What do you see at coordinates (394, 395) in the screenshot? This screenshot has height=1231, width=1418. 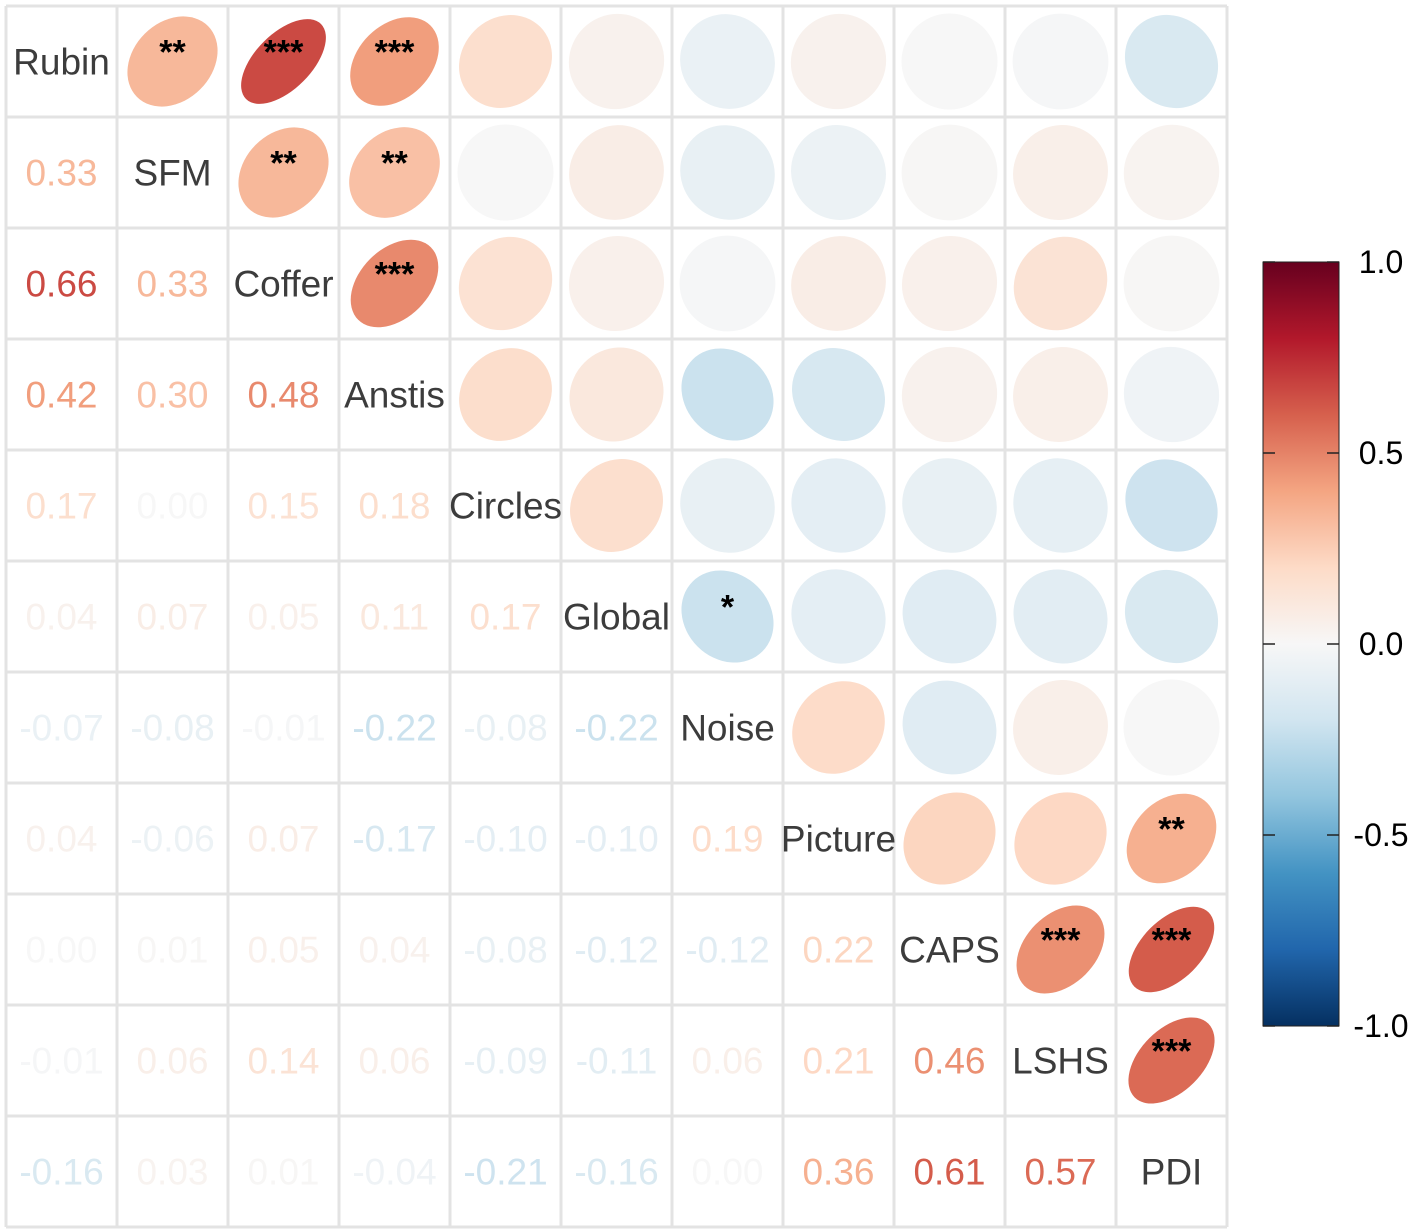 I see `variable-label: Anstis` at bounding box center [394, 395].